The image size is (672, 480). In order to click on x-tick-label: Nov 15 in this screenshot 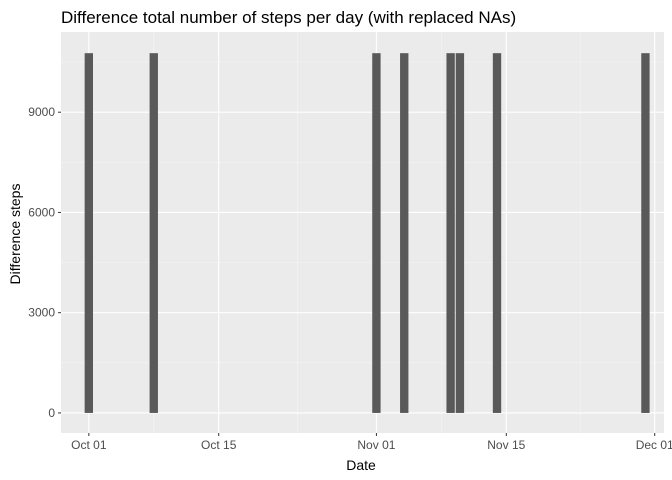, I will do `click(506, 445)`.